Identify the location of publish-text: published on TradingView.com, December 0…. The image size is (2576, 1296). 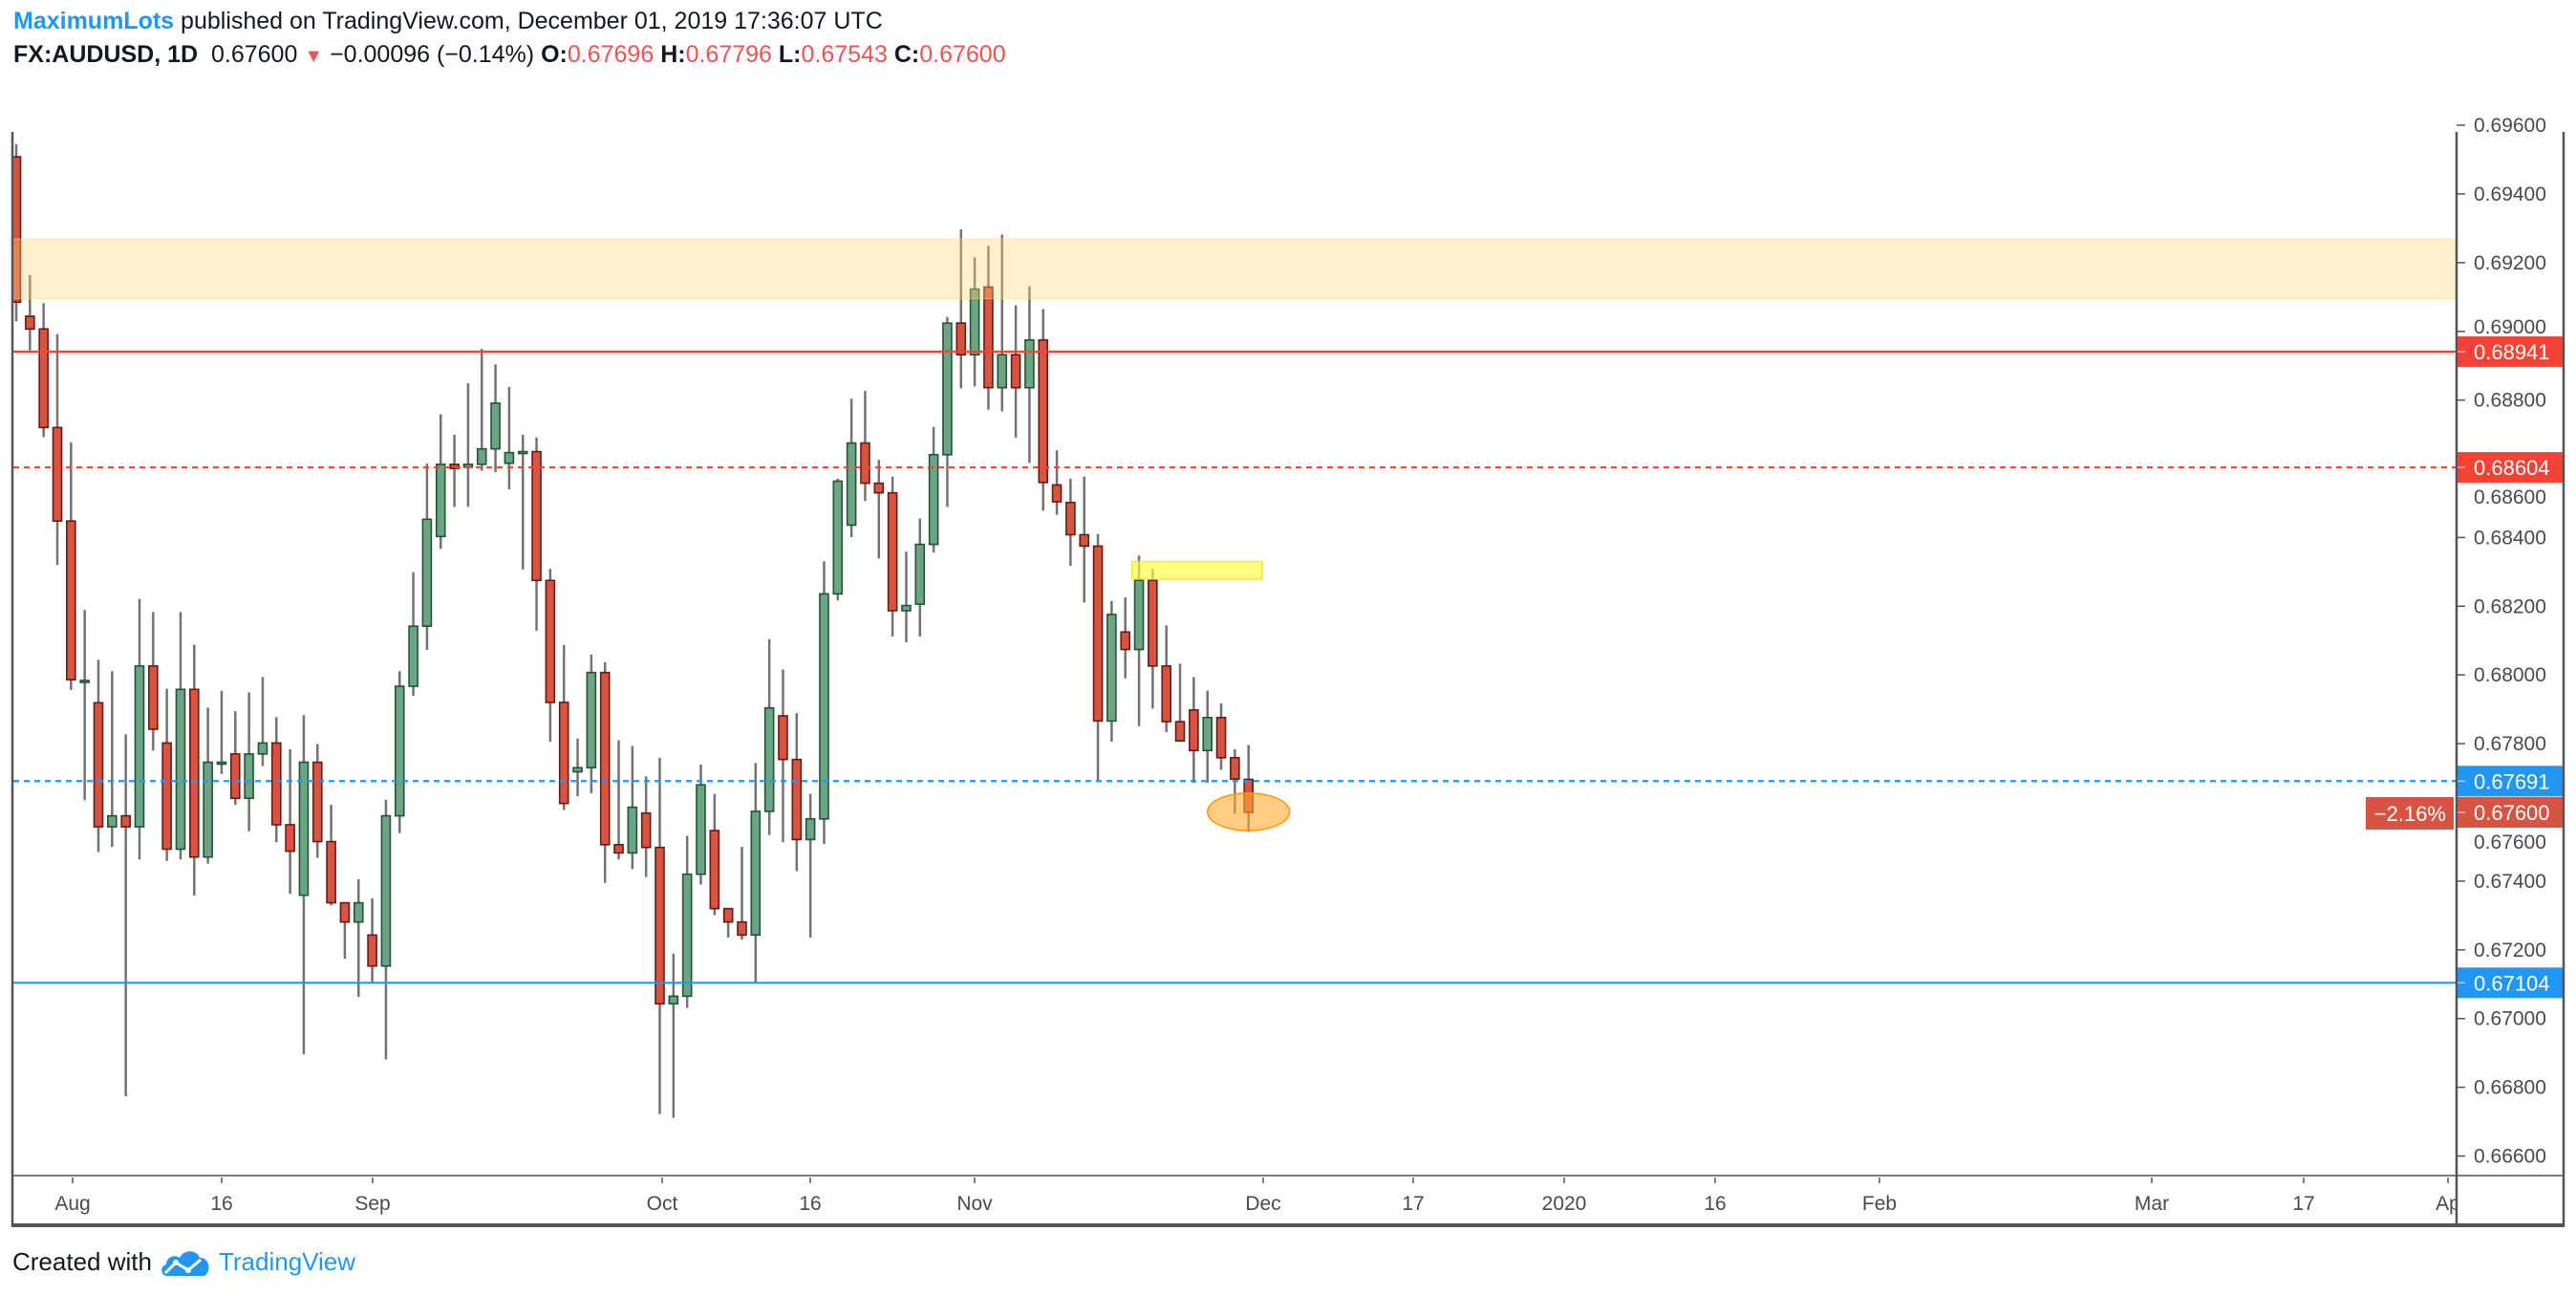
(532, 21).